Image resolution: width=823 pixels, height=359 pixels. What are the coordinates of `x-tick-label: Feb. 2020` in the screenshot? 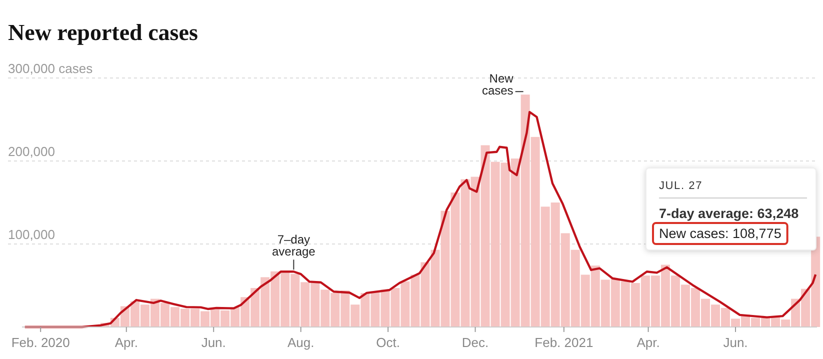 It's located at (40, 342).